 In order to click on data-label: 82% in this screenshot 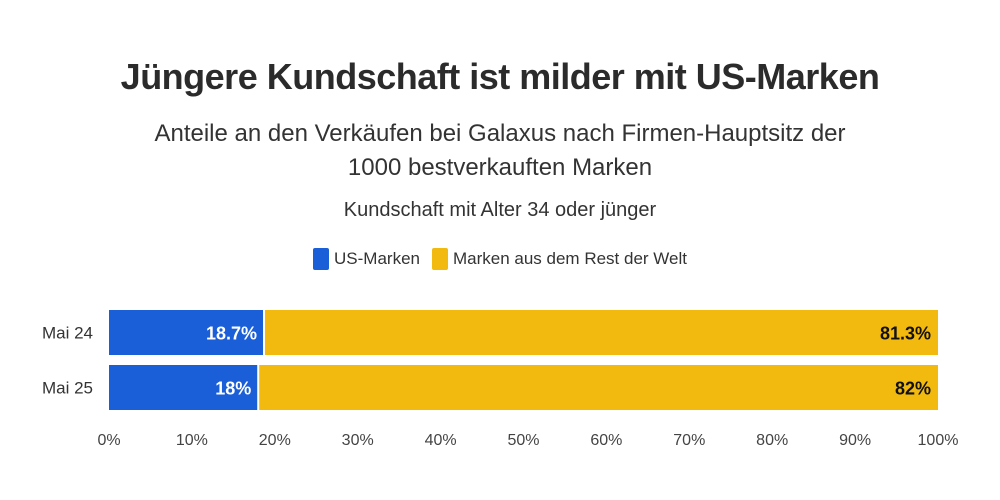, I will do `click(913, 389)`.